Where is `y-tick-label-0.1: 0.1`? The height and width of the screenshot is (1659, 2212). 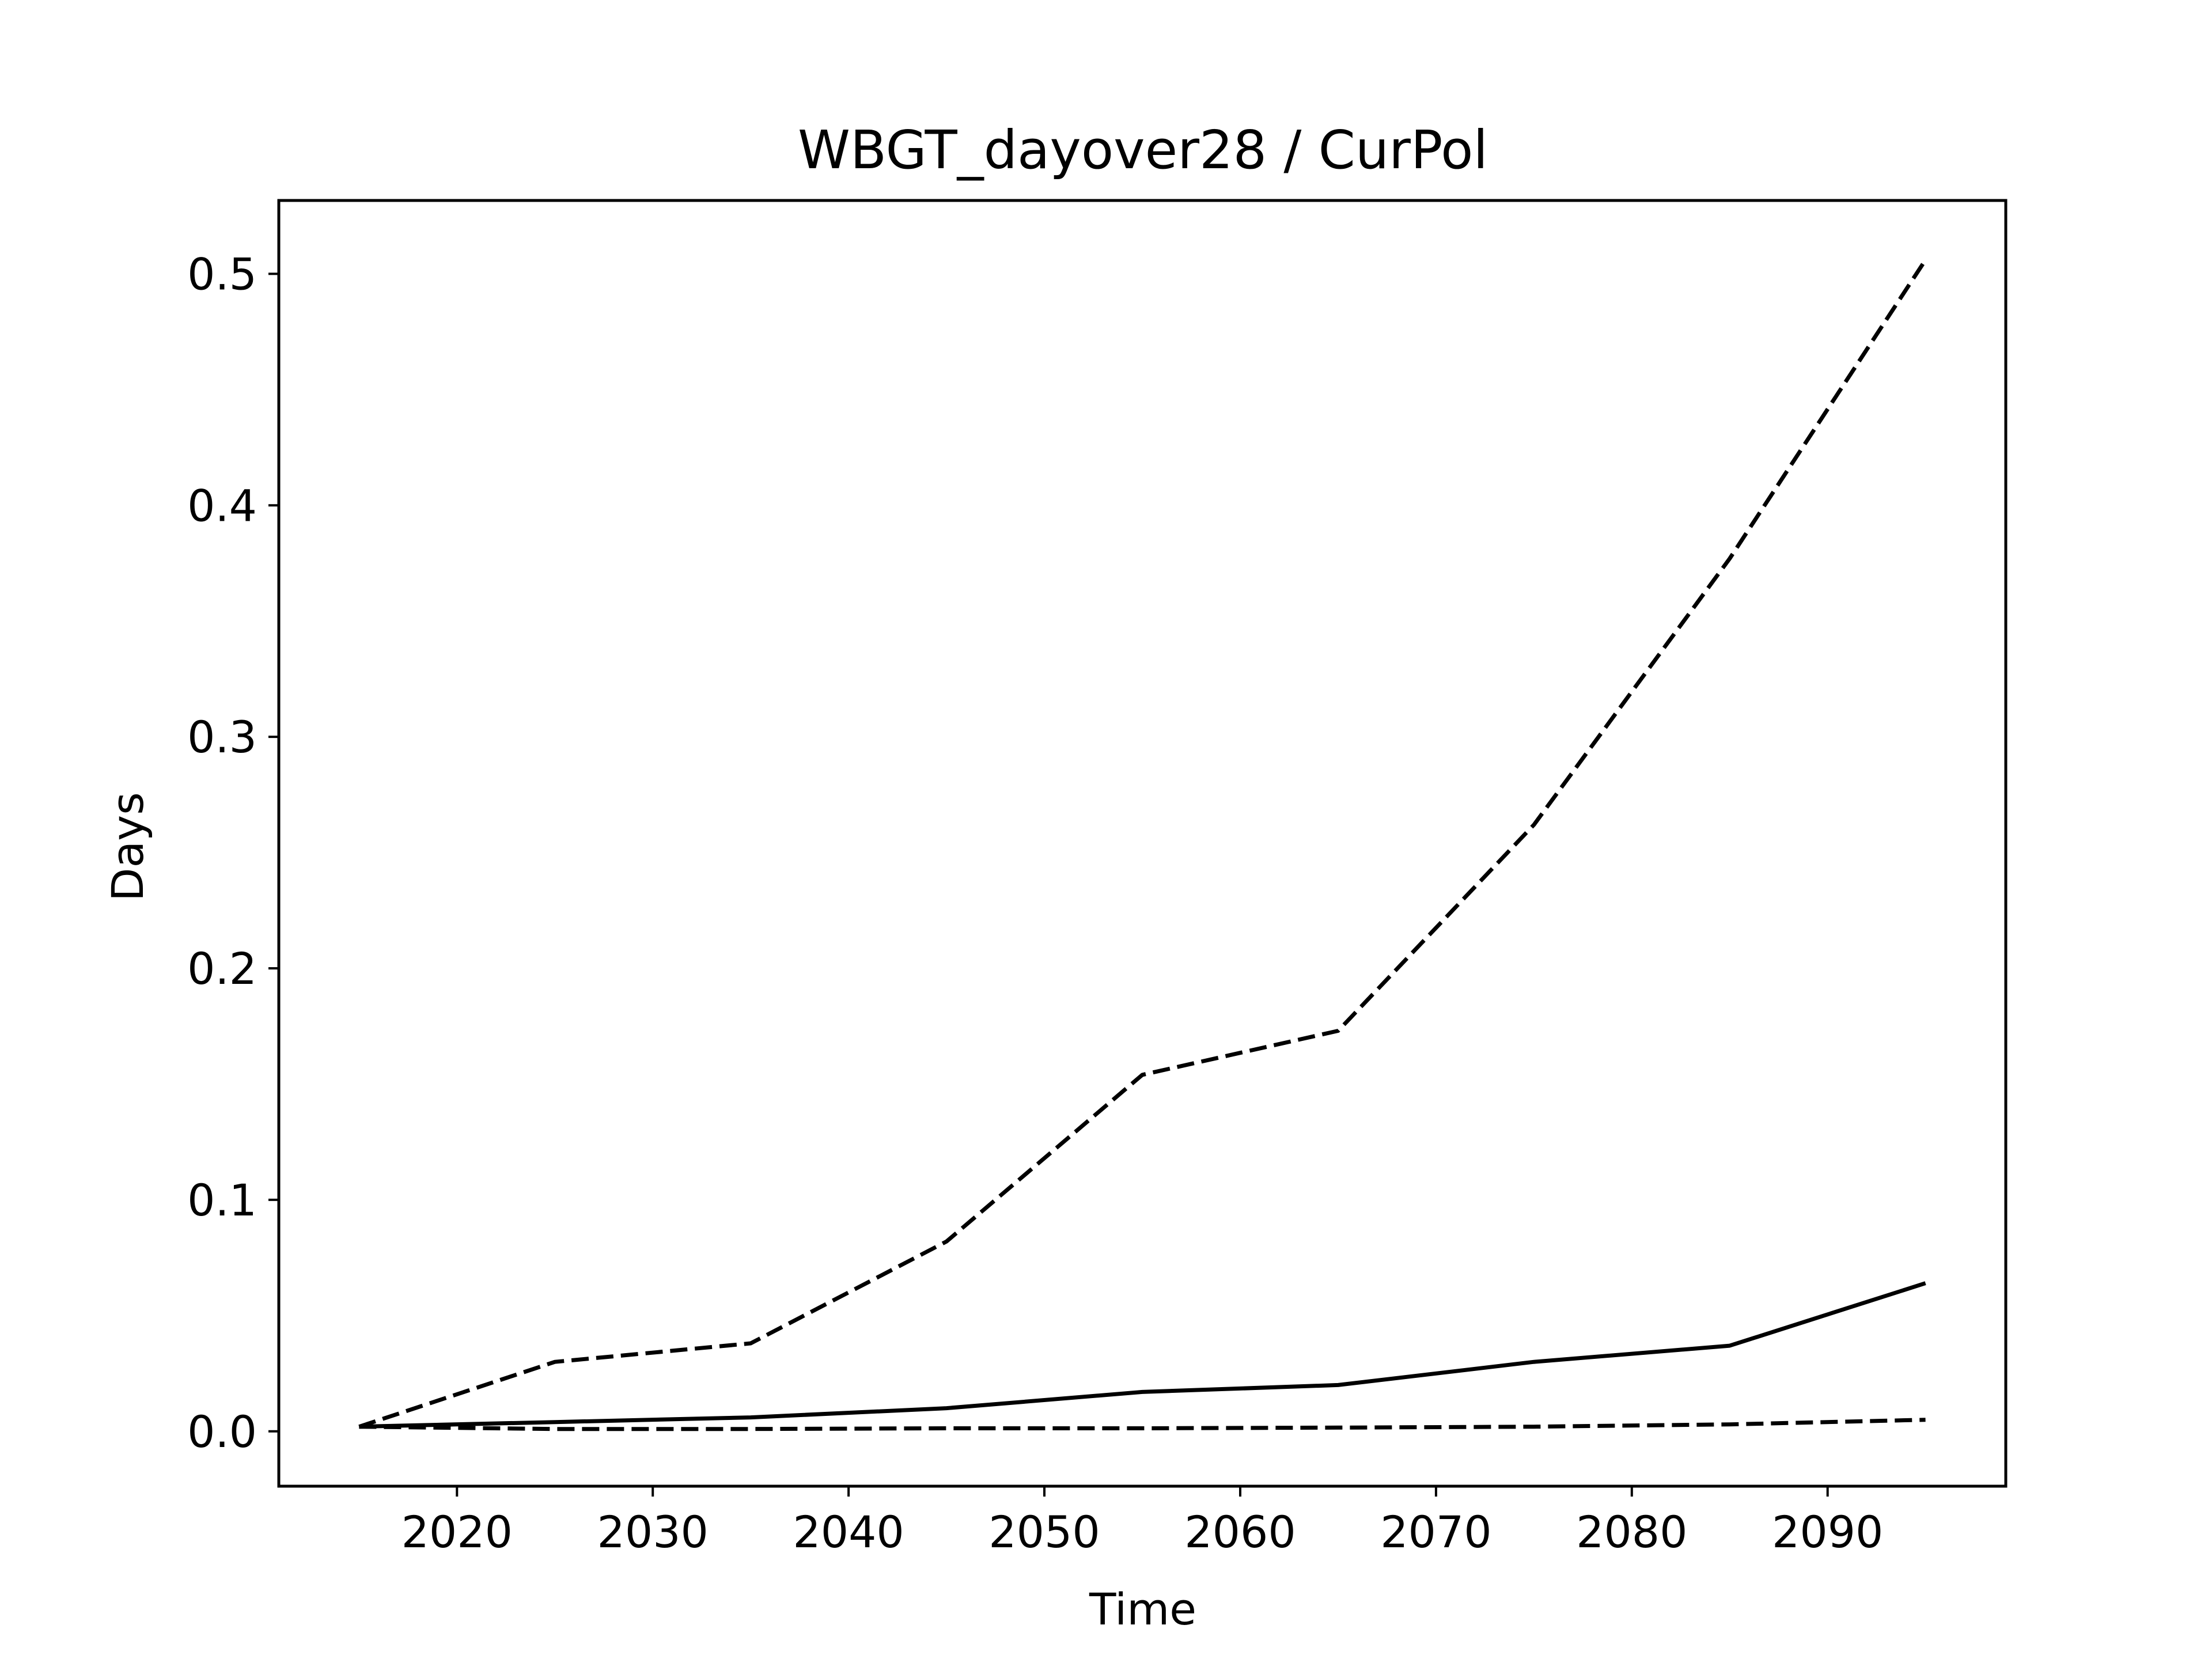 y-tick-label-0.1: 0.1 is located at coordinates (222, 1200).